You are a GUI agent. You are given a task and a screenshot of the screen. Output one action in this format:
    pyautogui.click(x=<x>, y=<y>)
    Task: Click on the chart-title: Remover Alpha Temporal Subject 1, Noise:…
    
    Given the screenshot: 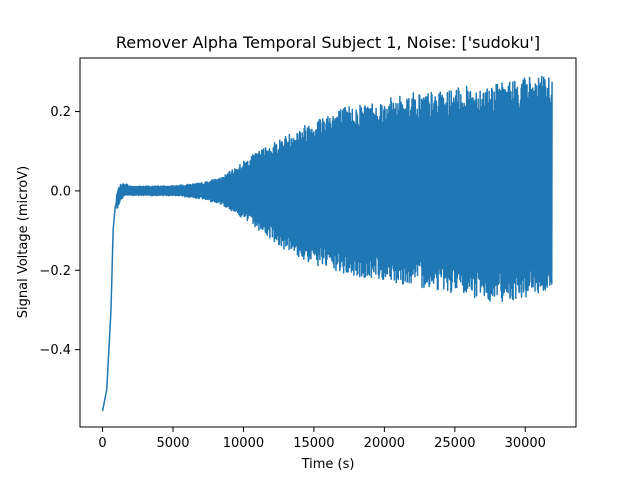 What is the action you would take?
    pyautogui.click(x=328, y=42)
    